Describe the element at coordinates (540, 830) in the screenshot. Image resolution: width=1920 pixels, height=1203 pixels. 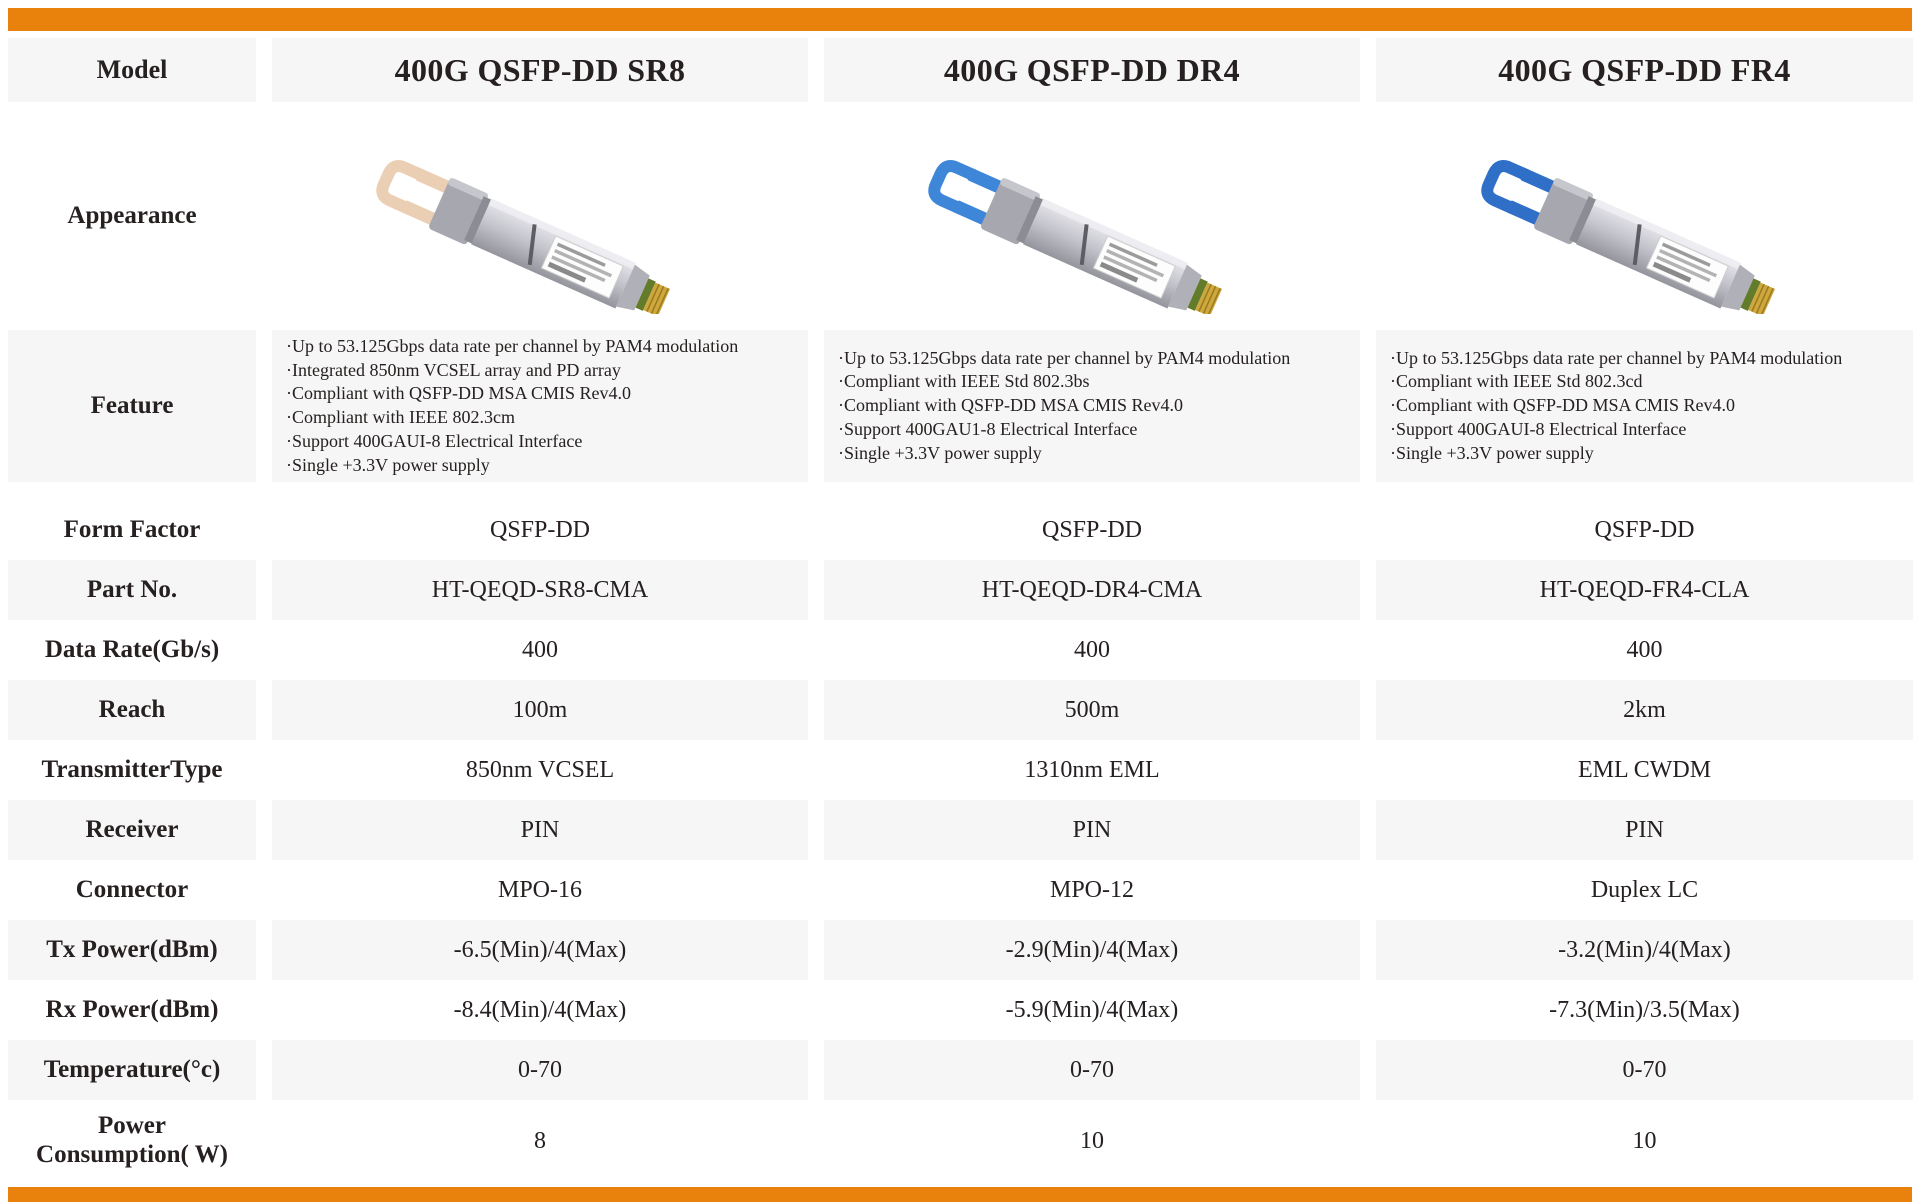
I see `receiver-value-sr8: PIN` at that location.